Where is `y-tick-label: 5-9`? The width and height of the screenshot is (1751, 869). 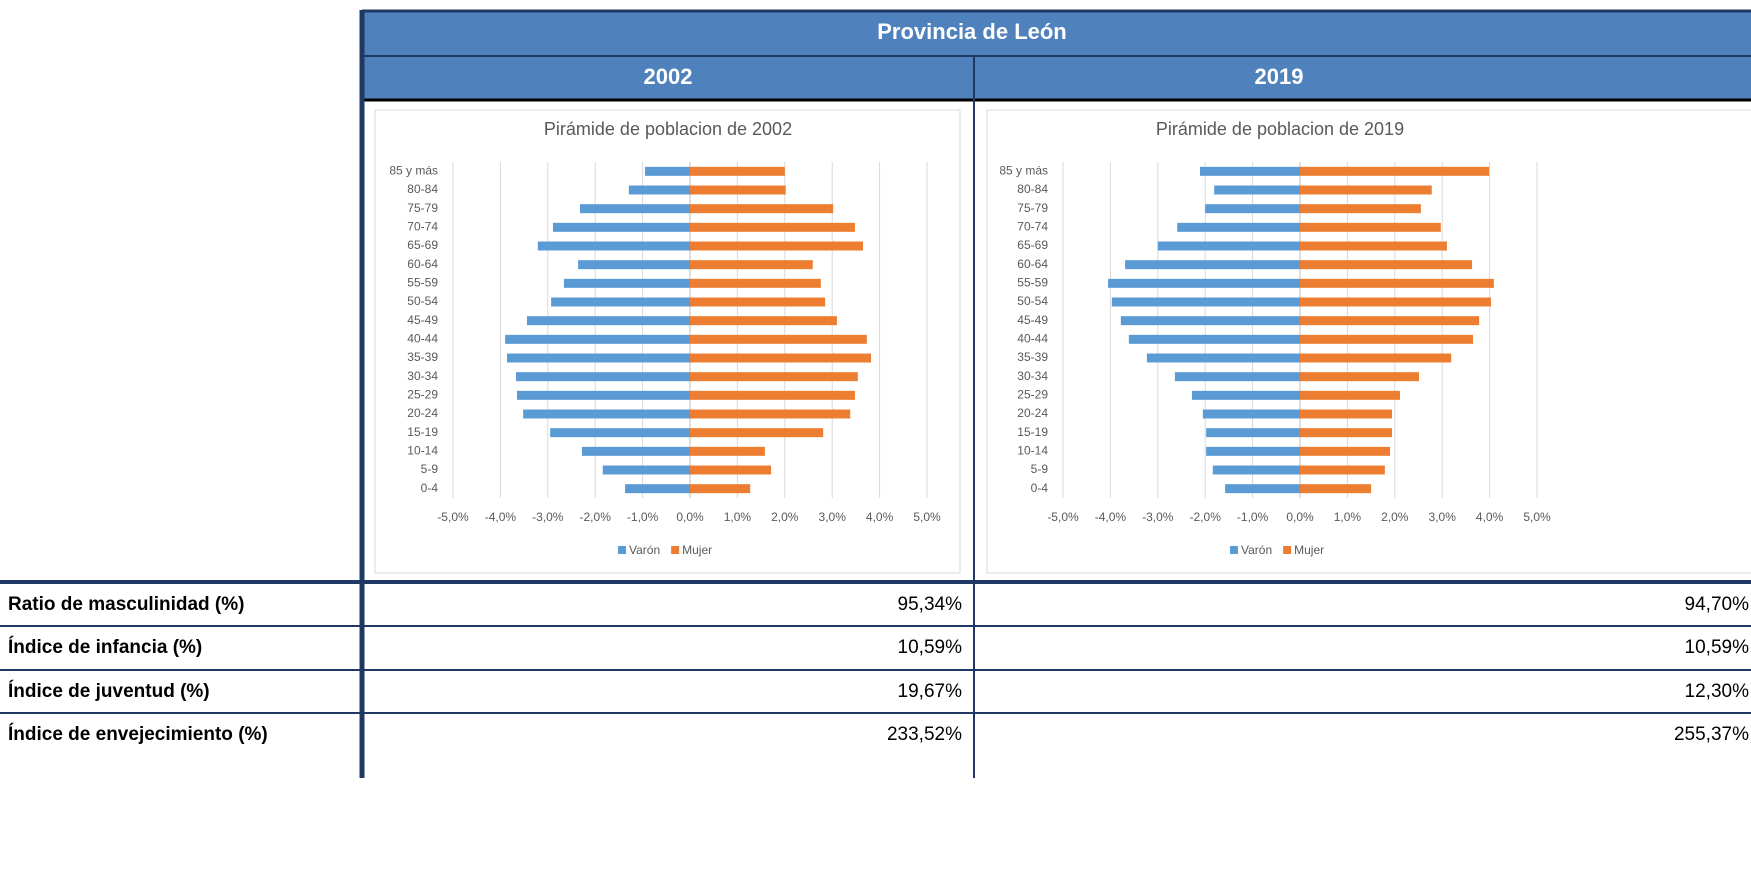
y-tick-label: 5-9 is located at coordinates (1040, 469).